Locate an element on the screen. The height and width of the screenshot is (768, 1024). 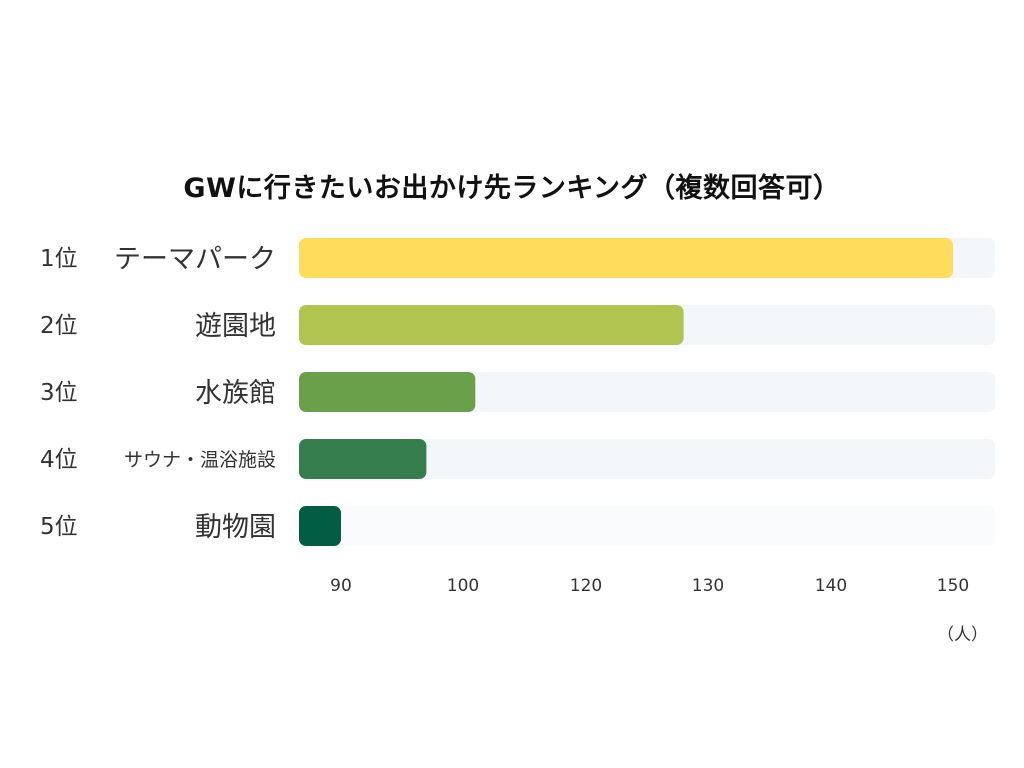
rank-label: 2位 is located at coordinates (59, 326).